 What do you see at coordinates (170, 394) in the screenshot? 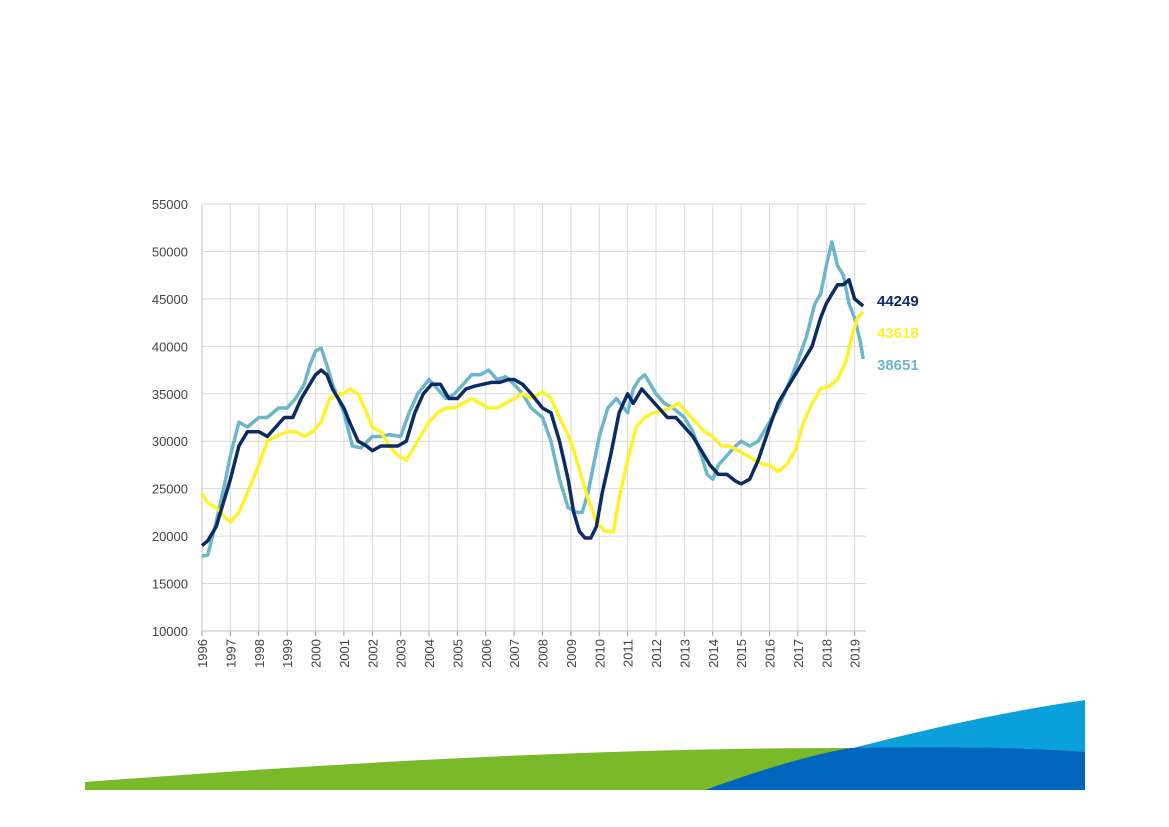
I see `y-tick-label: 35000` at bounding box center [170, 394].